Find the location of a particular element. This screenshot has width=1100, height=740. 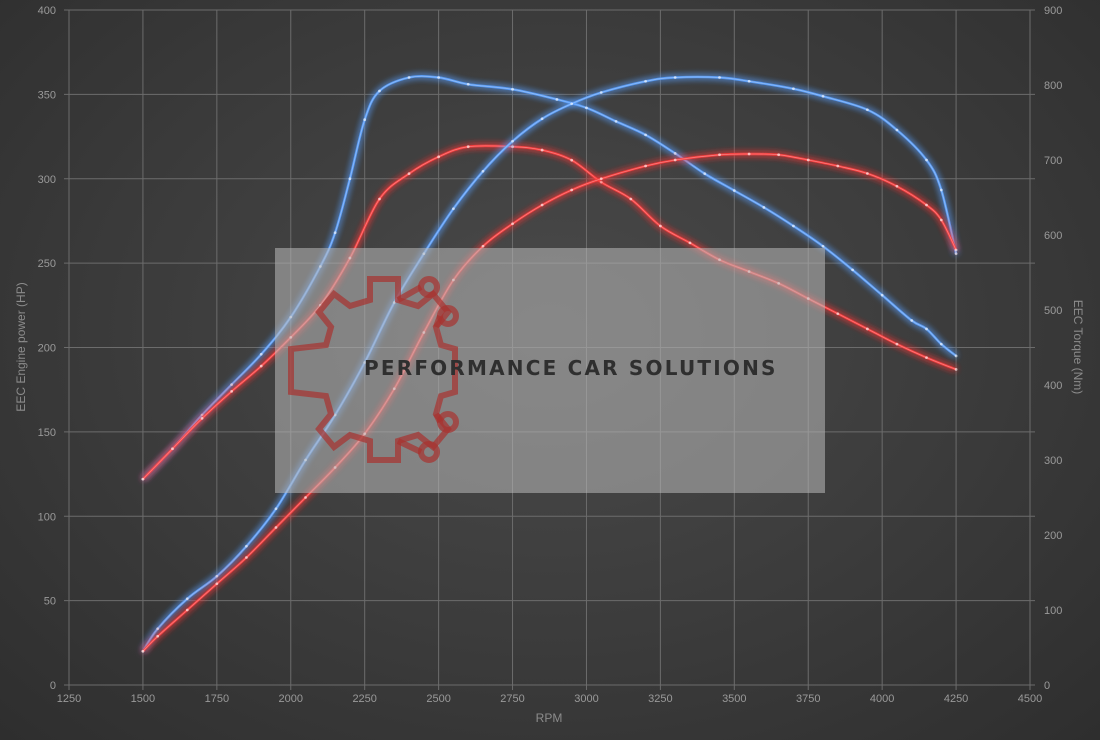

x-tick-label: 1250 is located at coordinates (69, 699).